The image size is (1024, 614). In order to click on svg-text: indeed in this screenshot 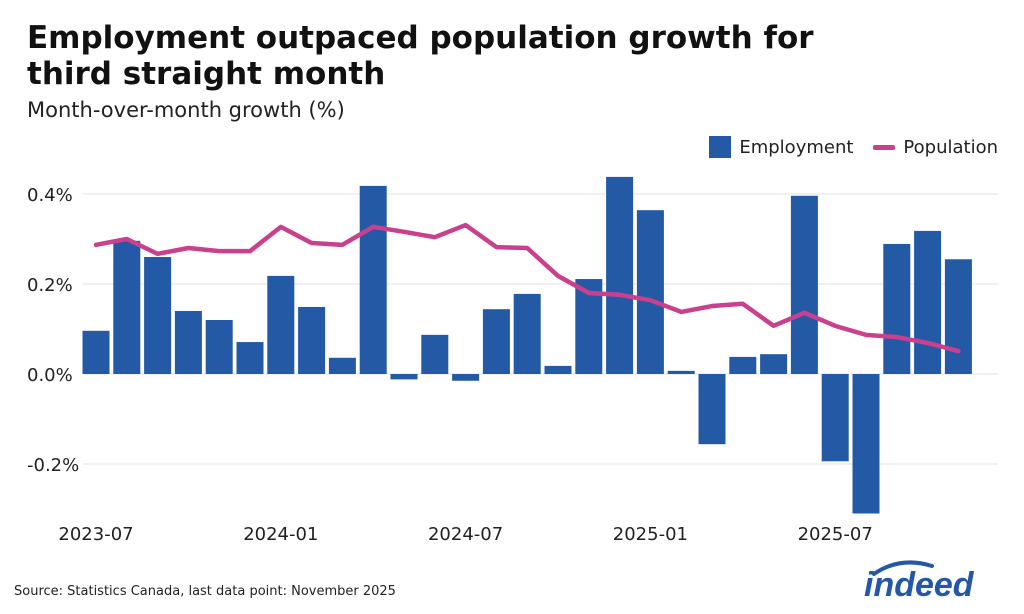, I will do `click(919, 585)`.